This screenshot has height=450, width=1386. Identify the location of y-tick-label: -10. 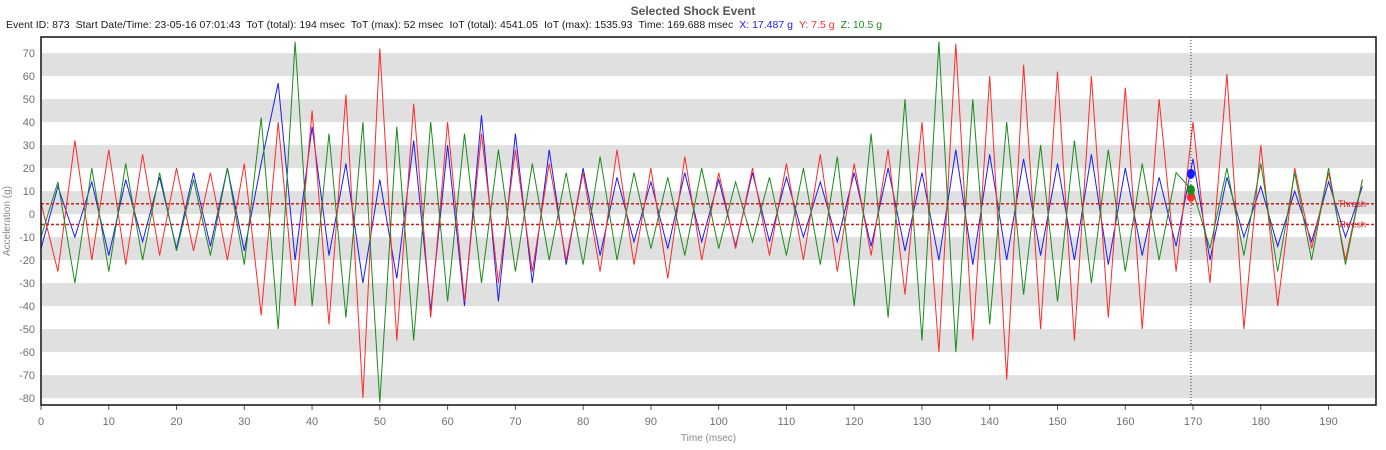
(27, 238).